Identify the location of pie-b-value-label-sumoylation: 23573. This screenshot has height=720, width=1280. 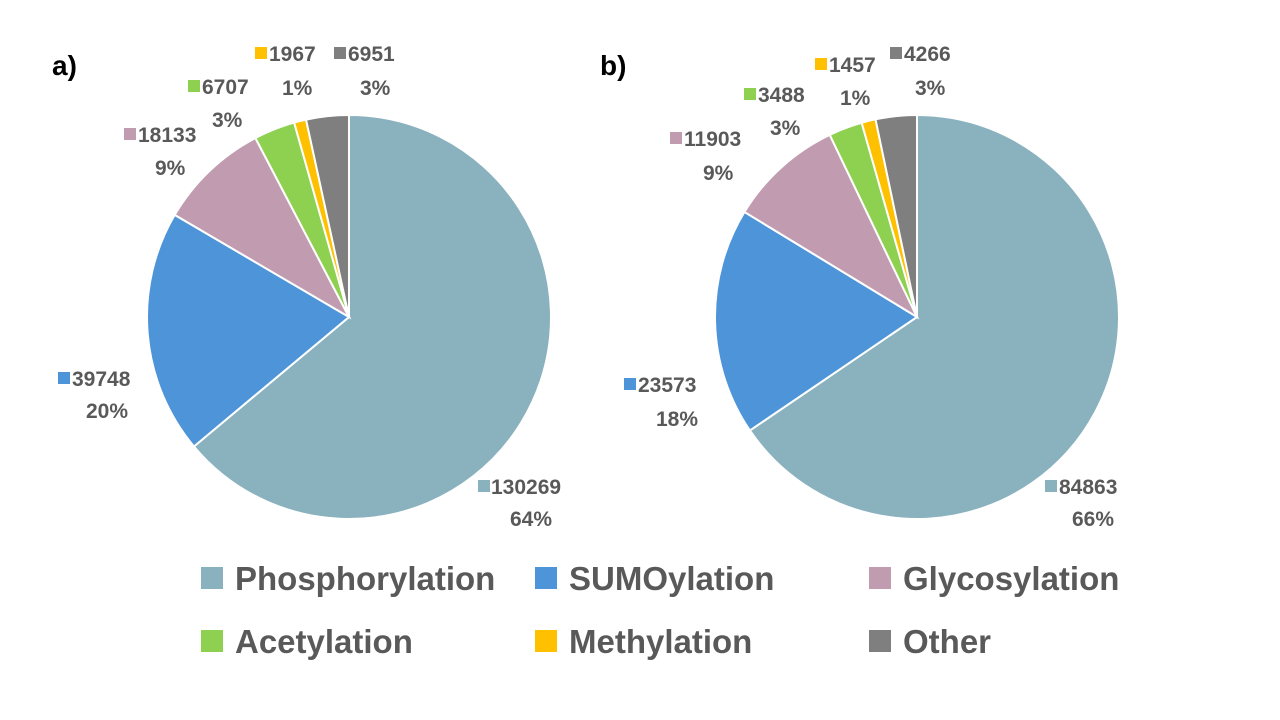
(667, 385).